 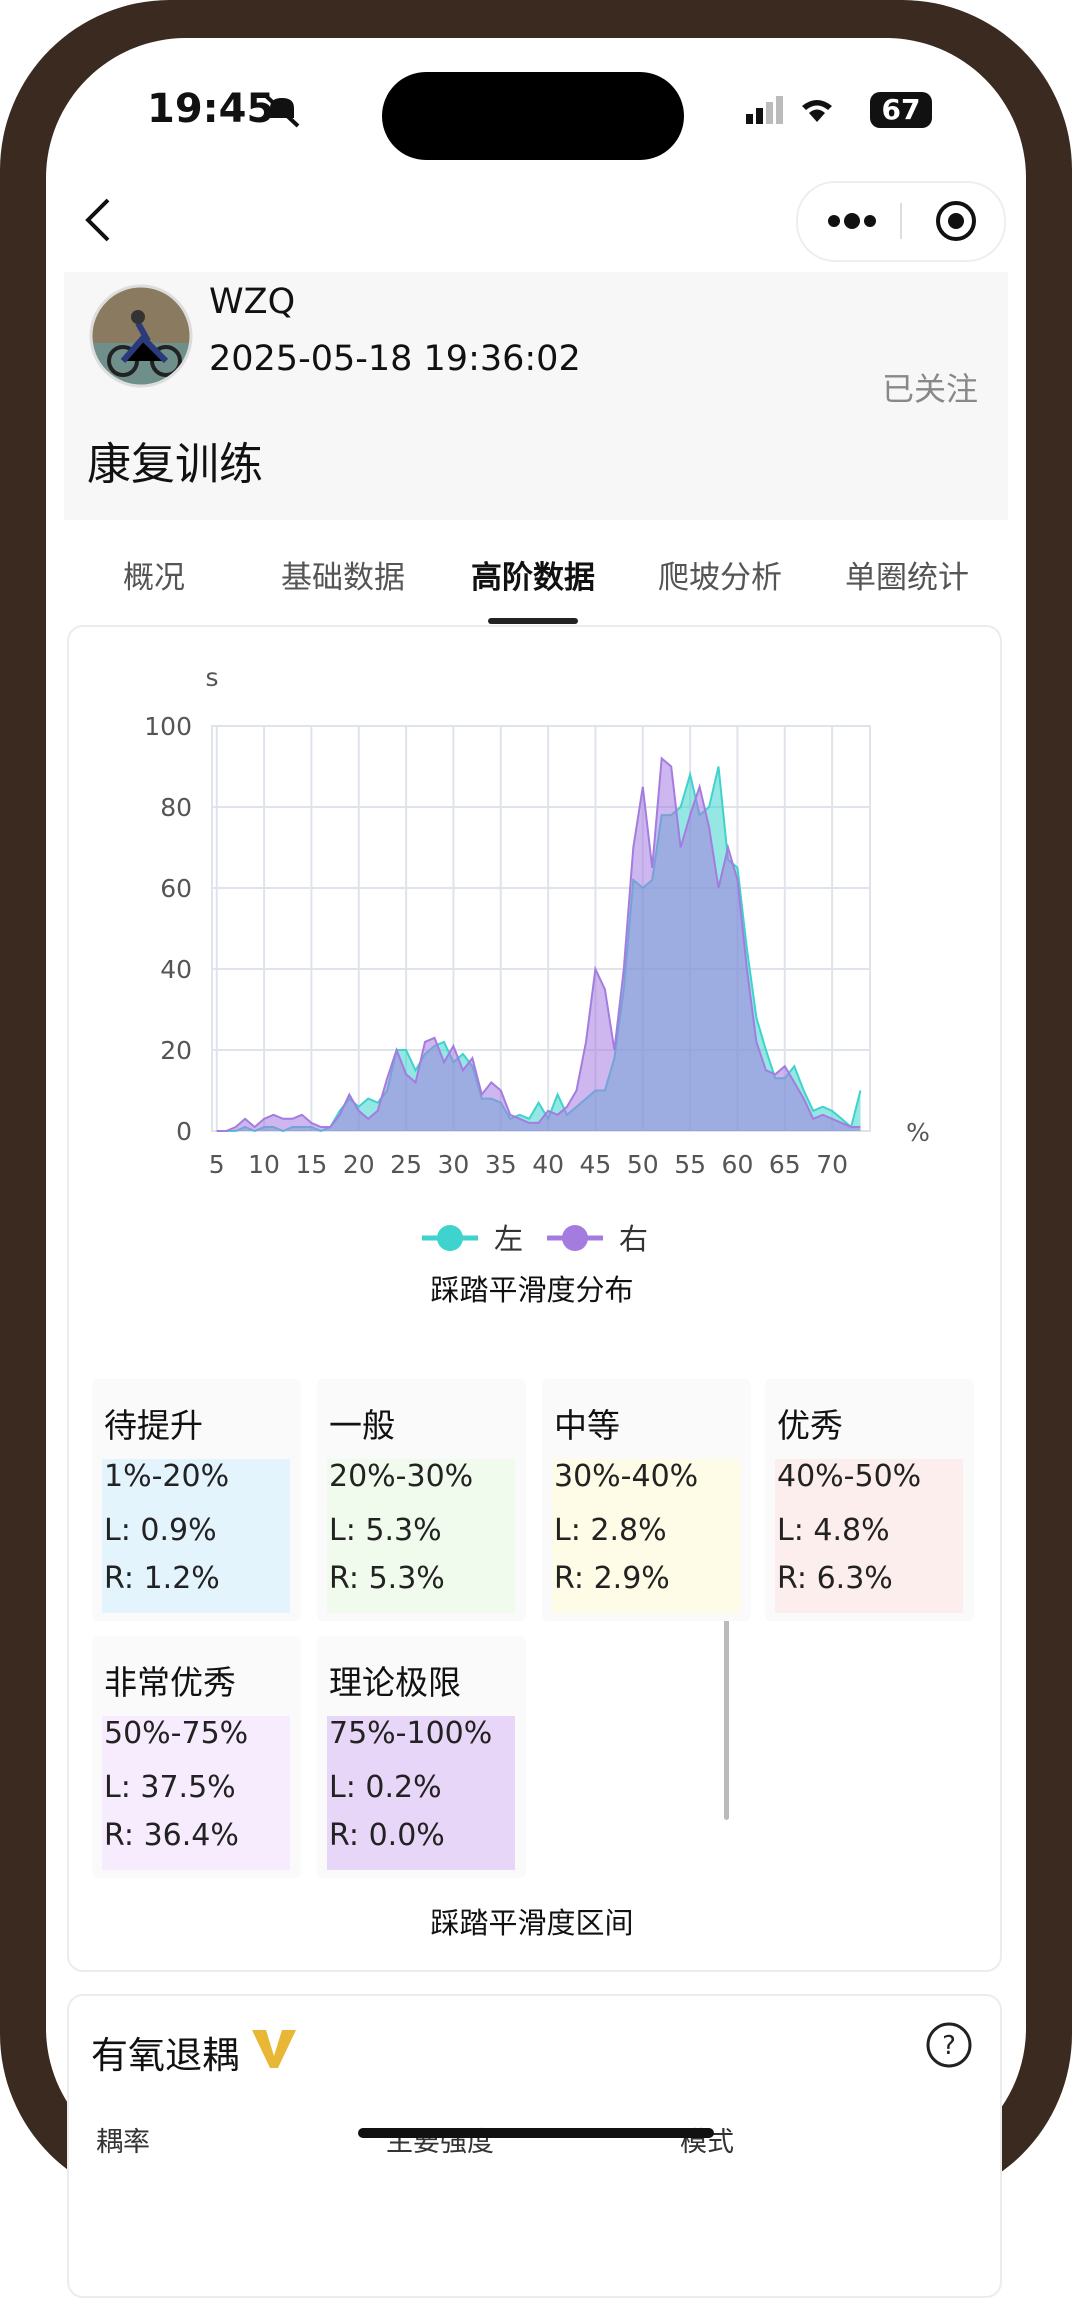 What do you see at coordinates (385, 1530) in the screenshot?
I see `range-left: L: 5.3%` at bounding box center [385, 1530].